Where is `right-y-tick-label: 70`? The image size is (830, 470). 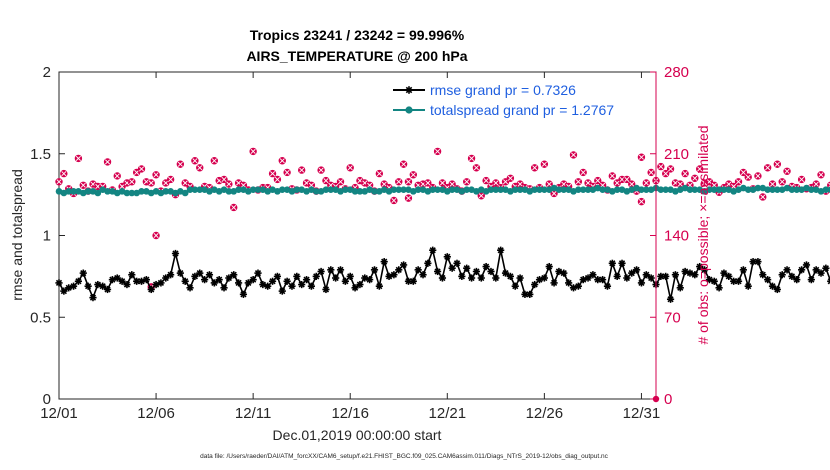
right-y-tick-label: 70 is located at coordinates (672, 317).